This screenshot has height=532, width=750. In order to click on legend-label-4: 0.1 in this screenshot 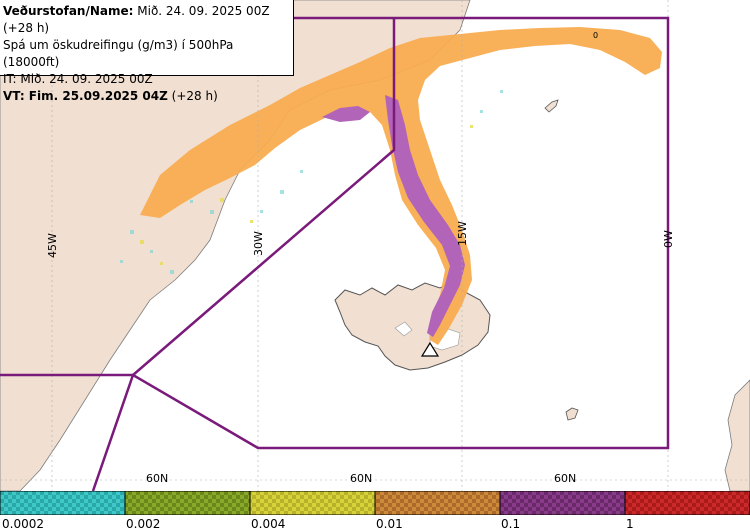, I will do `click(511, 524)`.